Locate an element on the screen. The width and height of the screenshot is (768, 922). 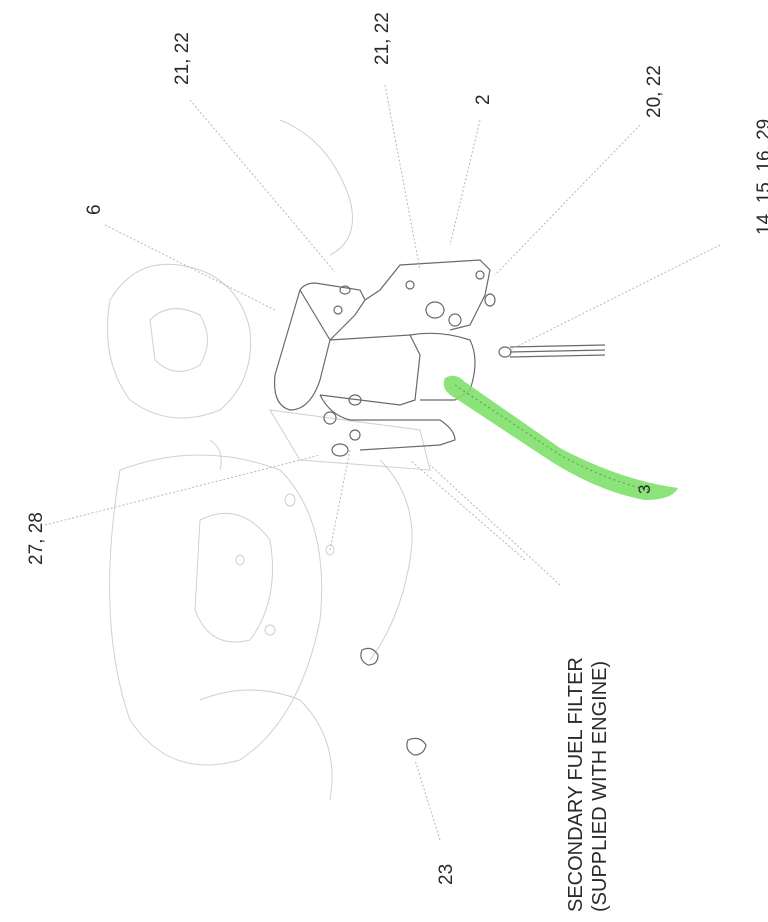
callout-21-22-right: 21, 22 is located at coordinates (382, 38).